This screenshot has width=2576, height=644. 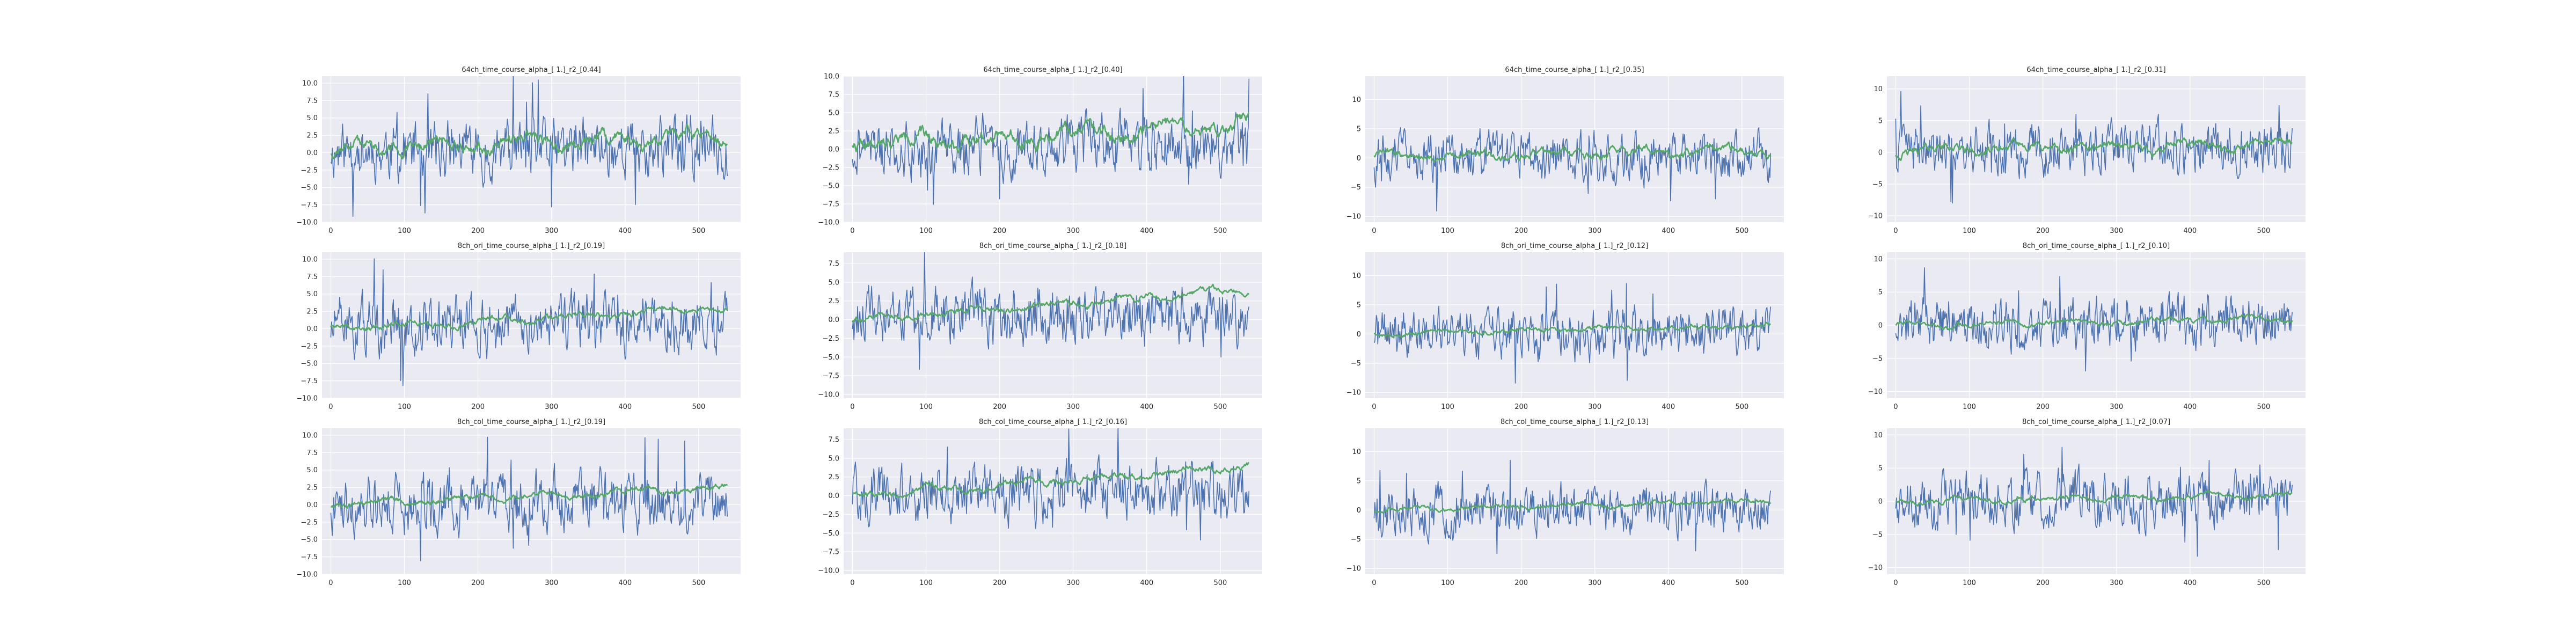 What do you see at coordinates (2095, 70) in the screenshot?
I see `subplot-title: 64ch_time_course_alpha_[ 1.]_r2_[0.31]` at bounding box center [2095, 70].